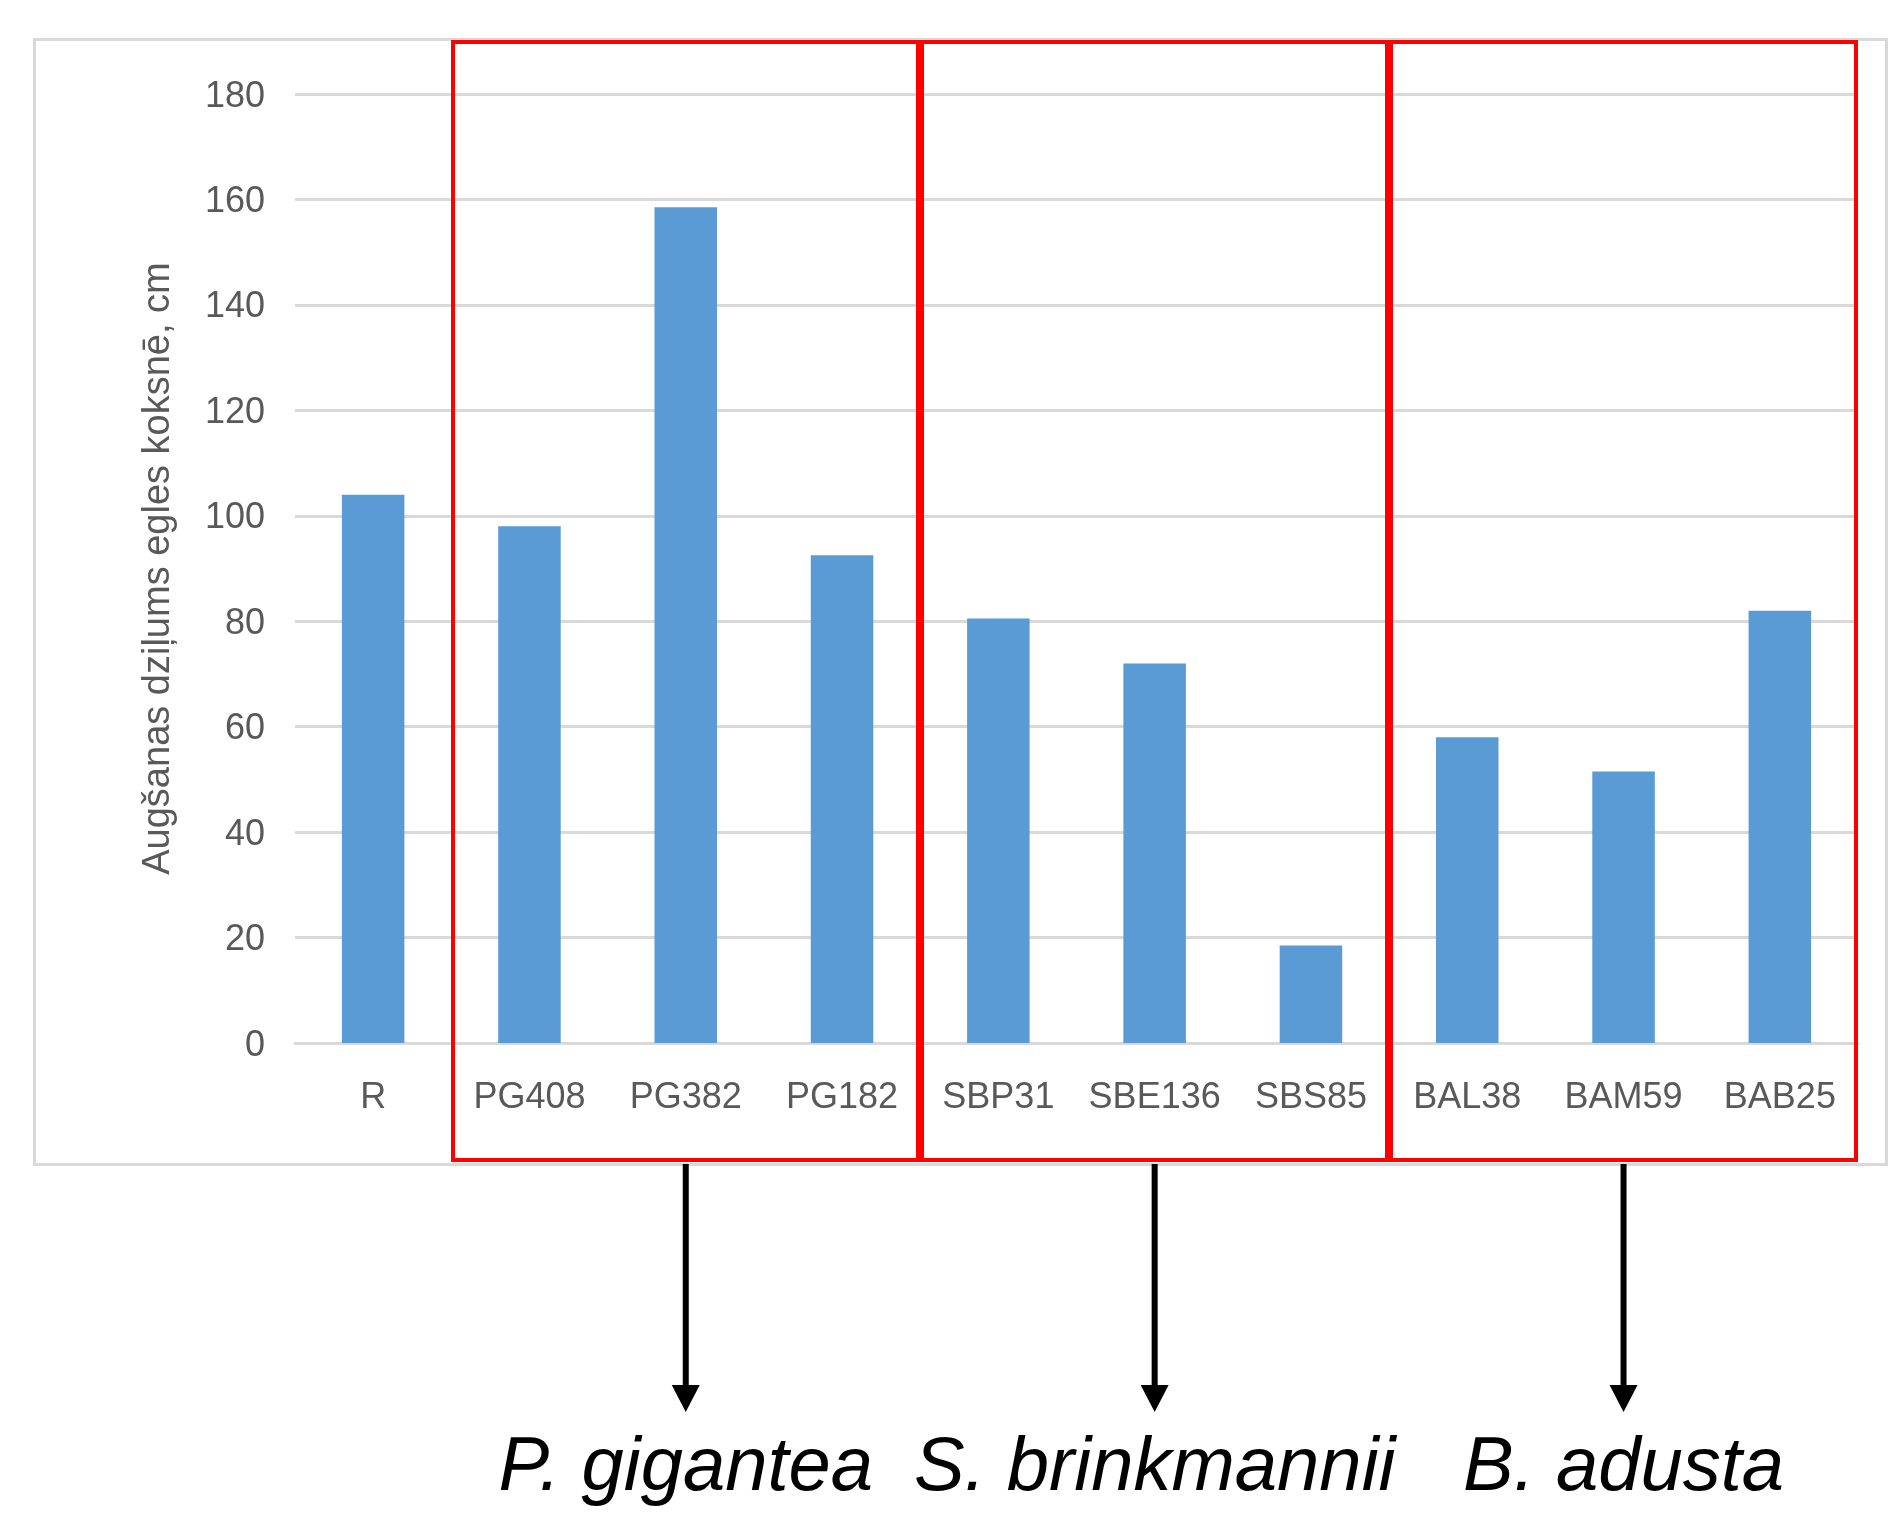 The image size is (1888, 1521). What do you see at coordinates (234, 305) in the screenshot?
I see `y-tick-label: 140` at bounding box center [234, 305].